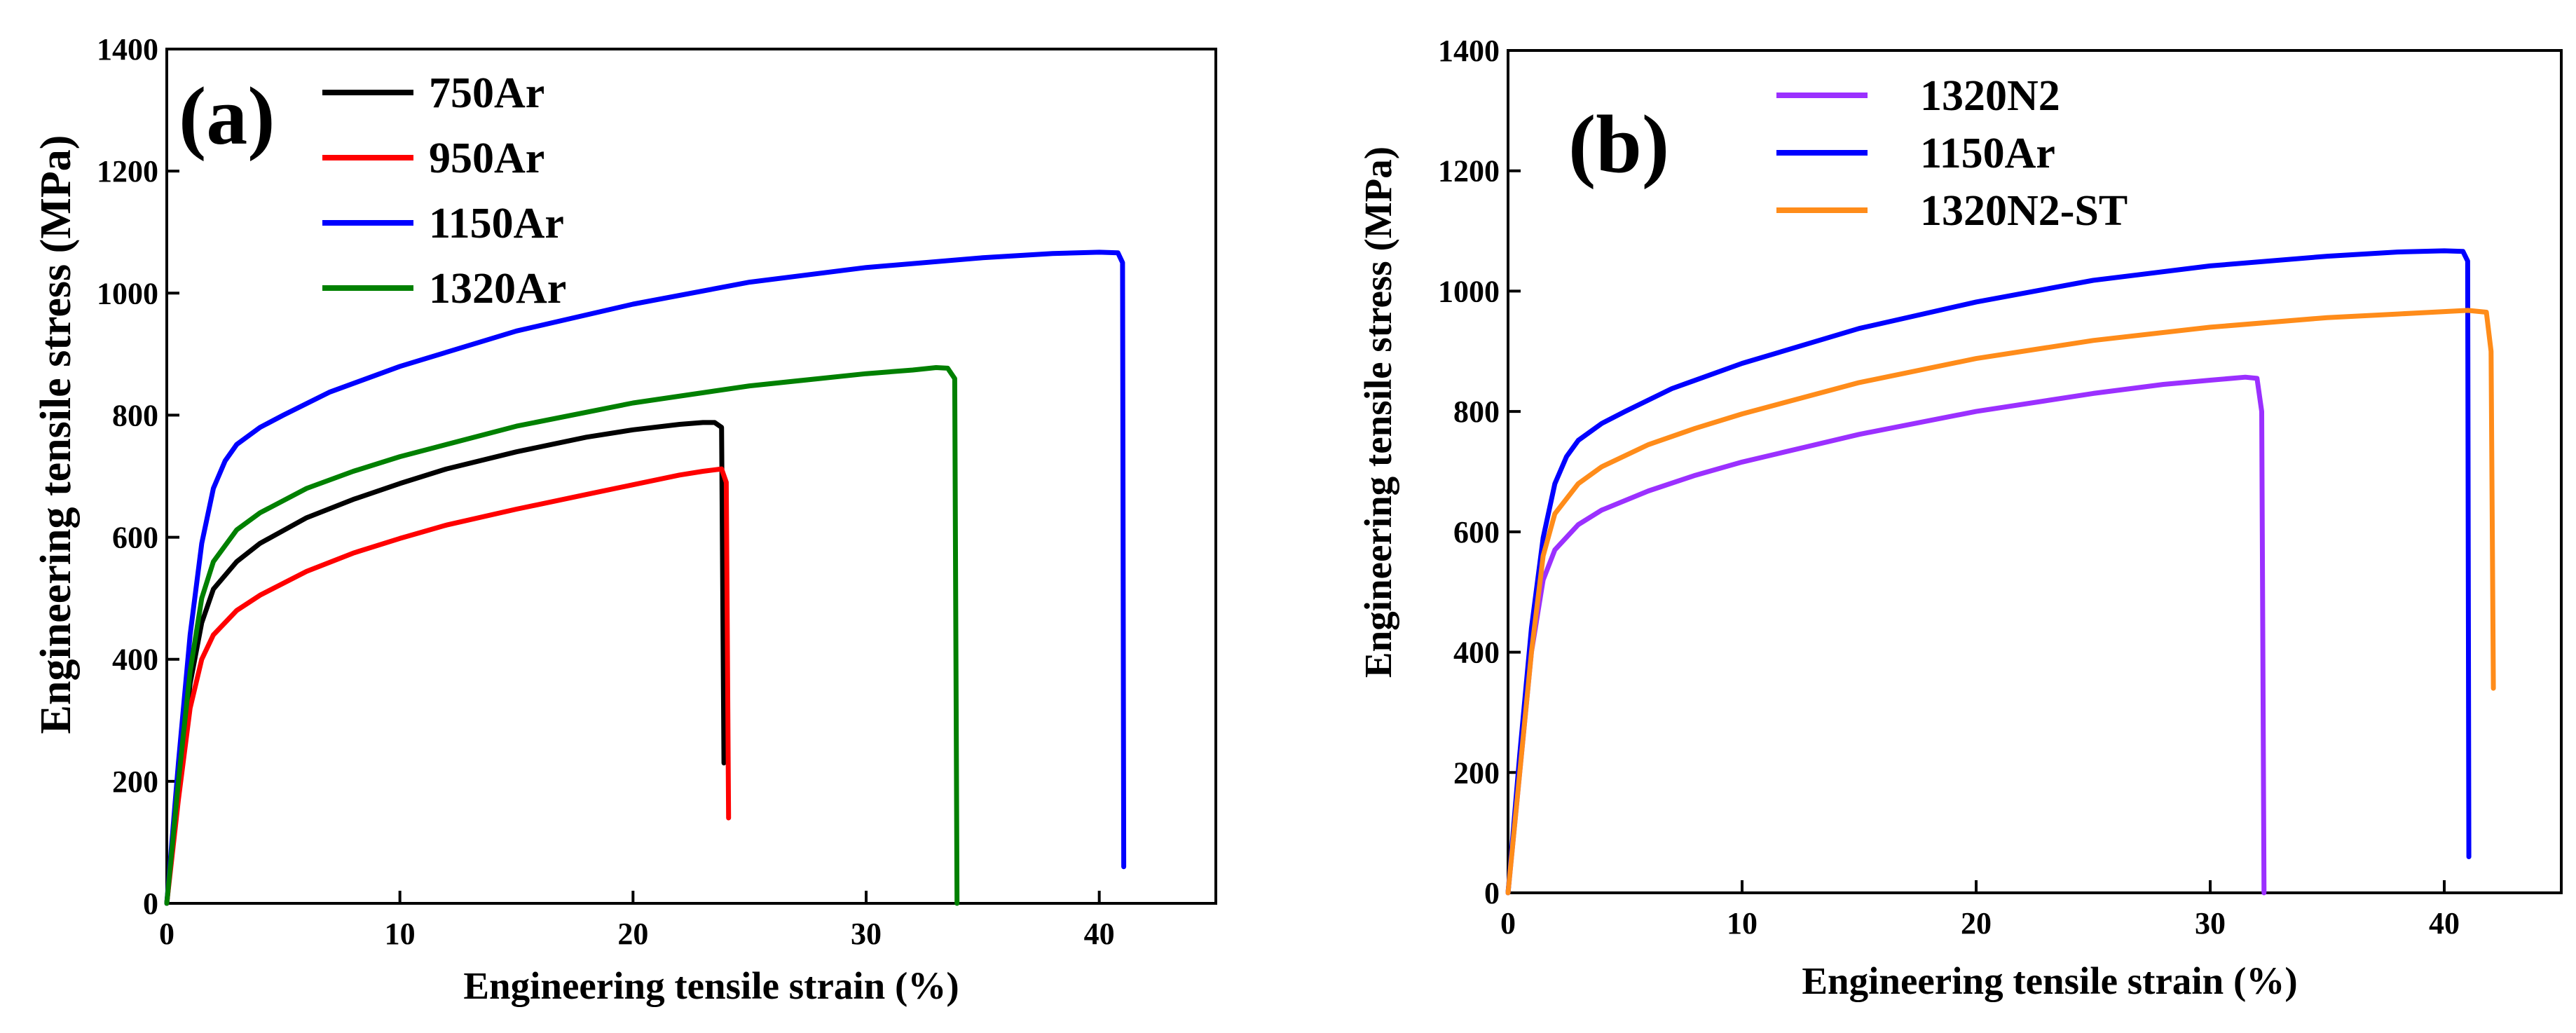  I want to click on series-line-750ar, so click(446, 663).